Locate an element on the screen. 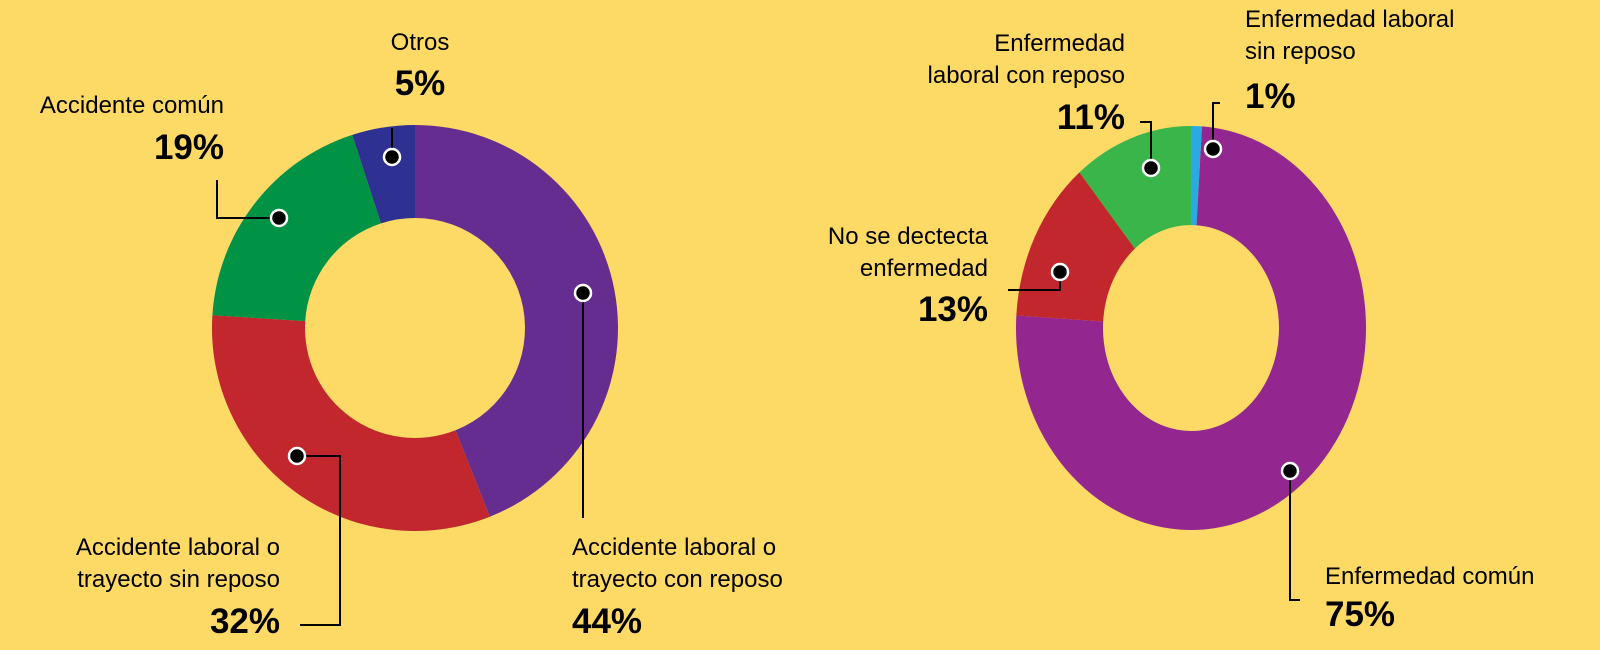 Image resolution: width=1600 pixels, height=650 pixels. slice-label: Enfermedad común is located at coordinates (1430, 576).